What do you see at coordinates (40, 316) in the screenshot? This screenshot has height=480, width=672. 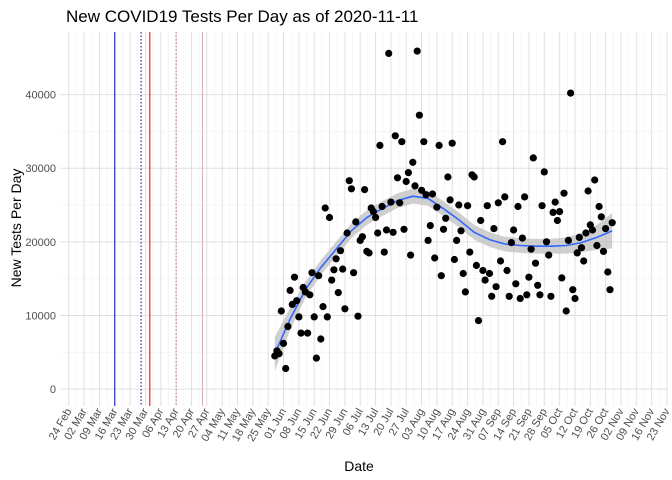 I see `y-tick-label: 10000` at bounding box center [40, 316].